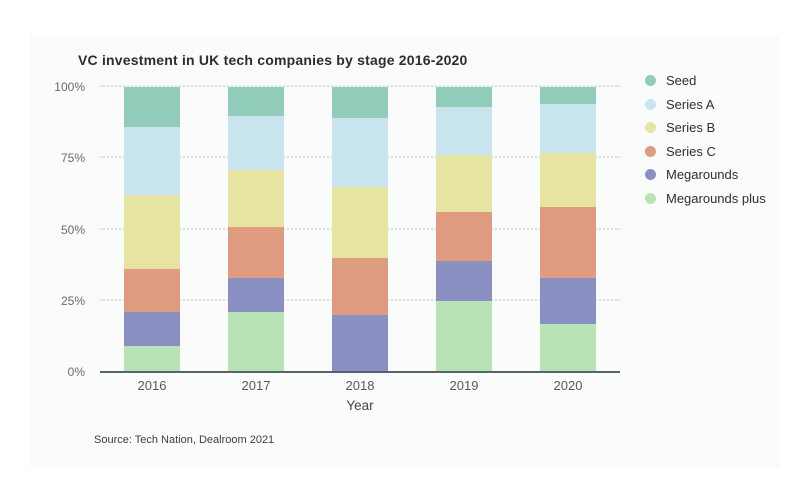 The width and height of the screenshot is (800, 482). I want to click on bar-slot-2016, so click(152, 229).